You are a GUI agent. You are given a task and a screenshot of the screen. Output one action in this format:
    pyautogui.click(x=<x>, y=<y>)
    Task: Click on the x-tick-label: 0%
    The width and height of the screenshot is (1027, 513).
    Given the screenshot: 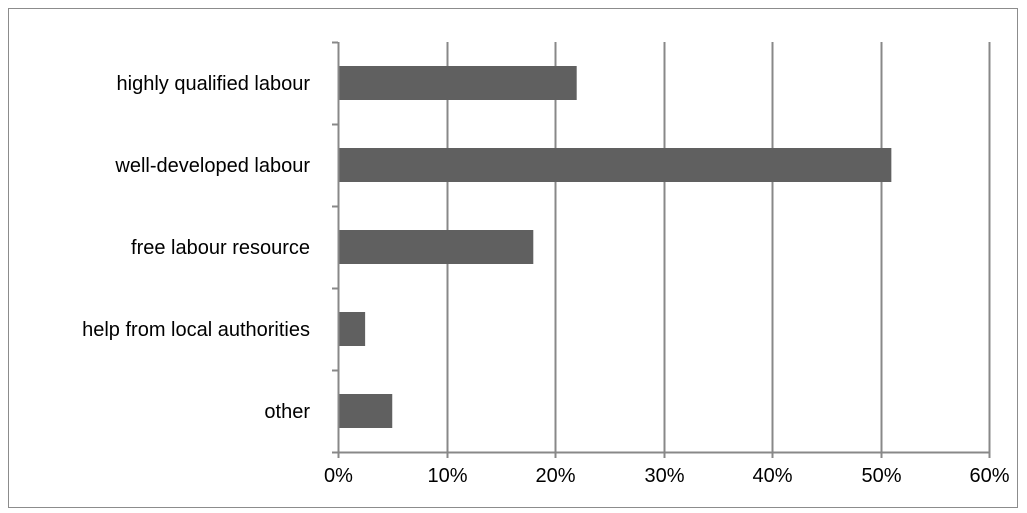 What is the action you would take?
    pyautogui.click(x=338, y=476)
    